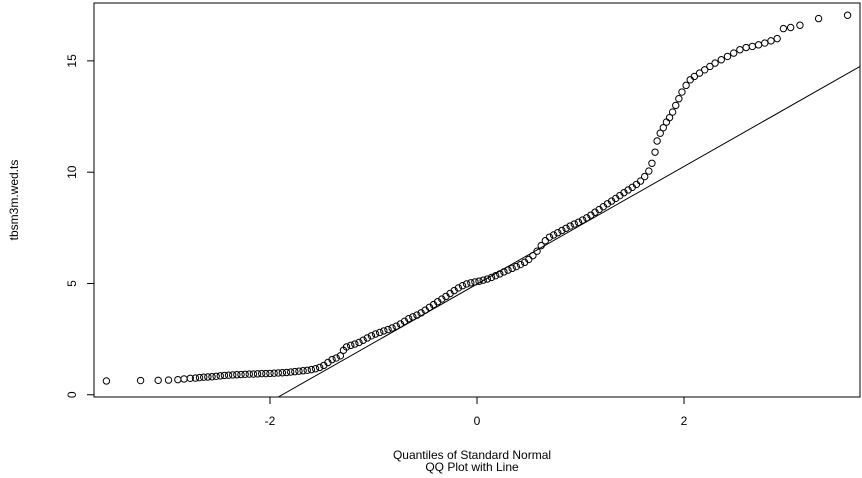  Describe the element at coordinates (72, 61) in the screenshot. I see `y-tick-label: 15` at that location.